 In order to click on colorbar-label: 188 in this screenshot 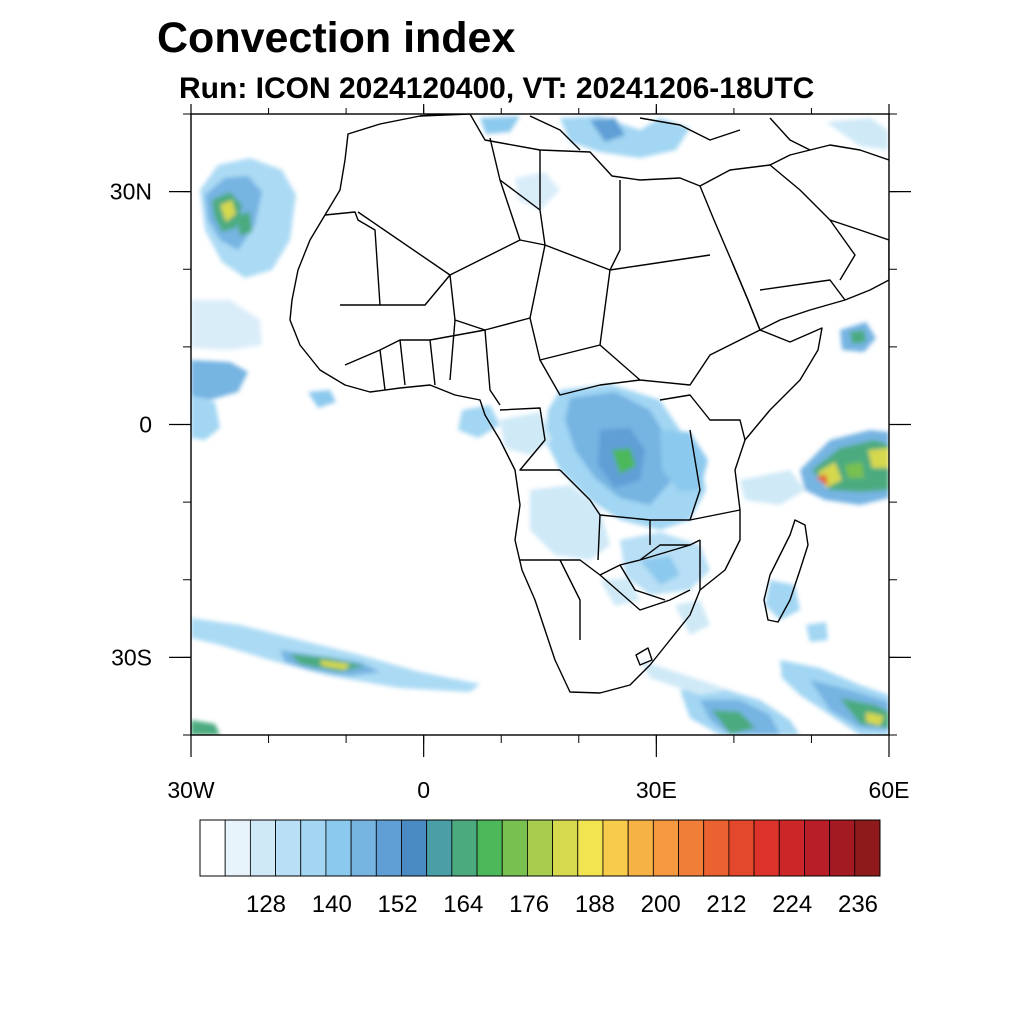, I will do `click(595, 904)`.